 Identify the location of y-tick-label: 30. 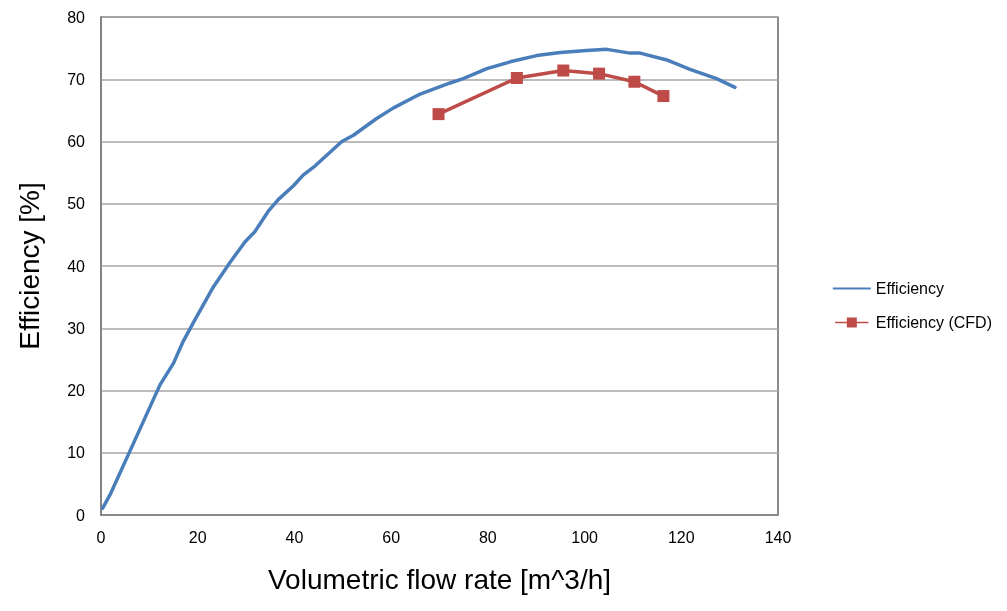
(76, 328).